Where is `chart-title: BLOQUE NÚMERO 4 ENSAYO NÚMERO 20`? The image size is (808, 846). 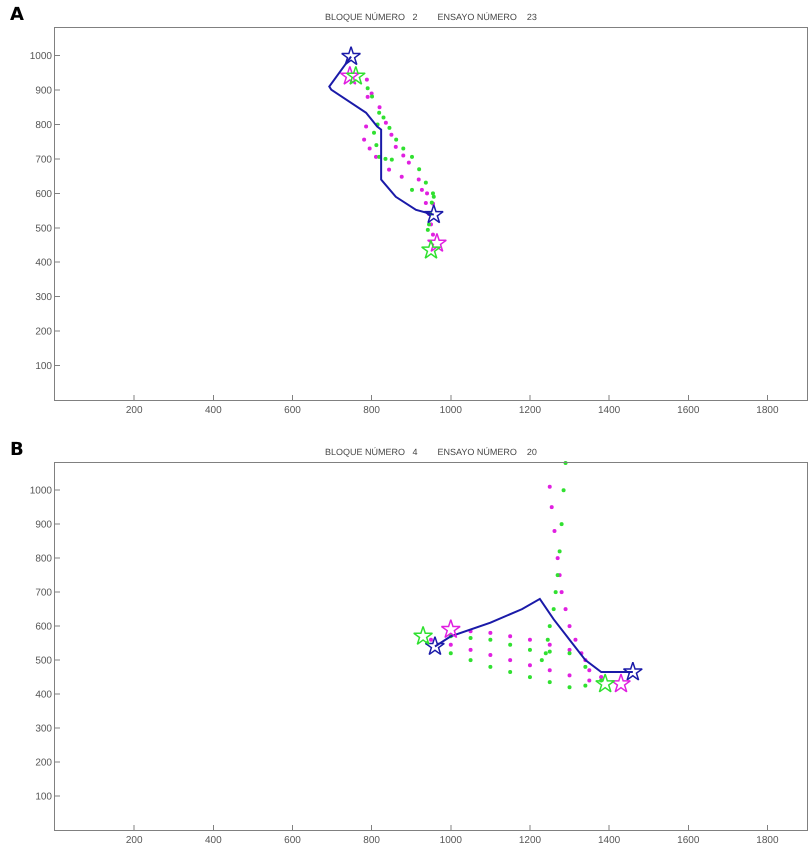
chart-title: BLOQUE NÚMERO 4 ENSAYO NÚMERO 20 is located at coordinates (431, 452).